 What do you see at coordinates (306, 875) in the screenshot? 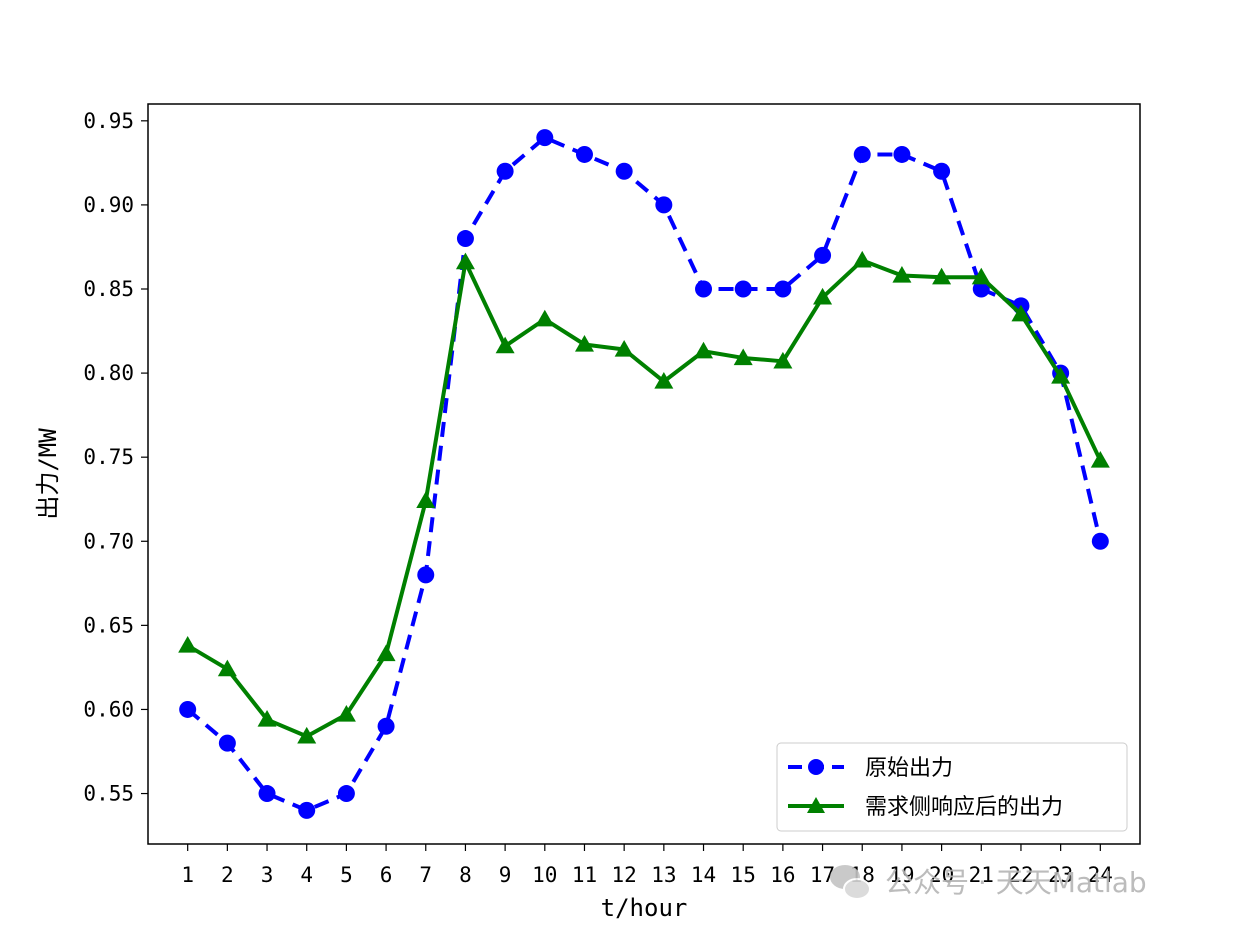
I see `x-tick-label: 4` at bounding box center [306, 875].